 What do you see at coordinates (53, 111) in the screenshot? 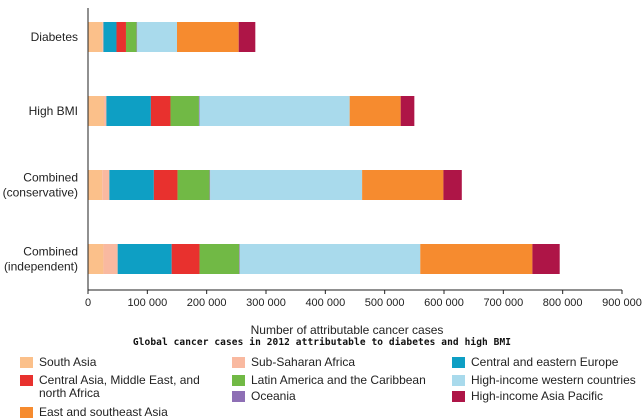
I see `category-label: High BMI` at bounding box center [53, 111].